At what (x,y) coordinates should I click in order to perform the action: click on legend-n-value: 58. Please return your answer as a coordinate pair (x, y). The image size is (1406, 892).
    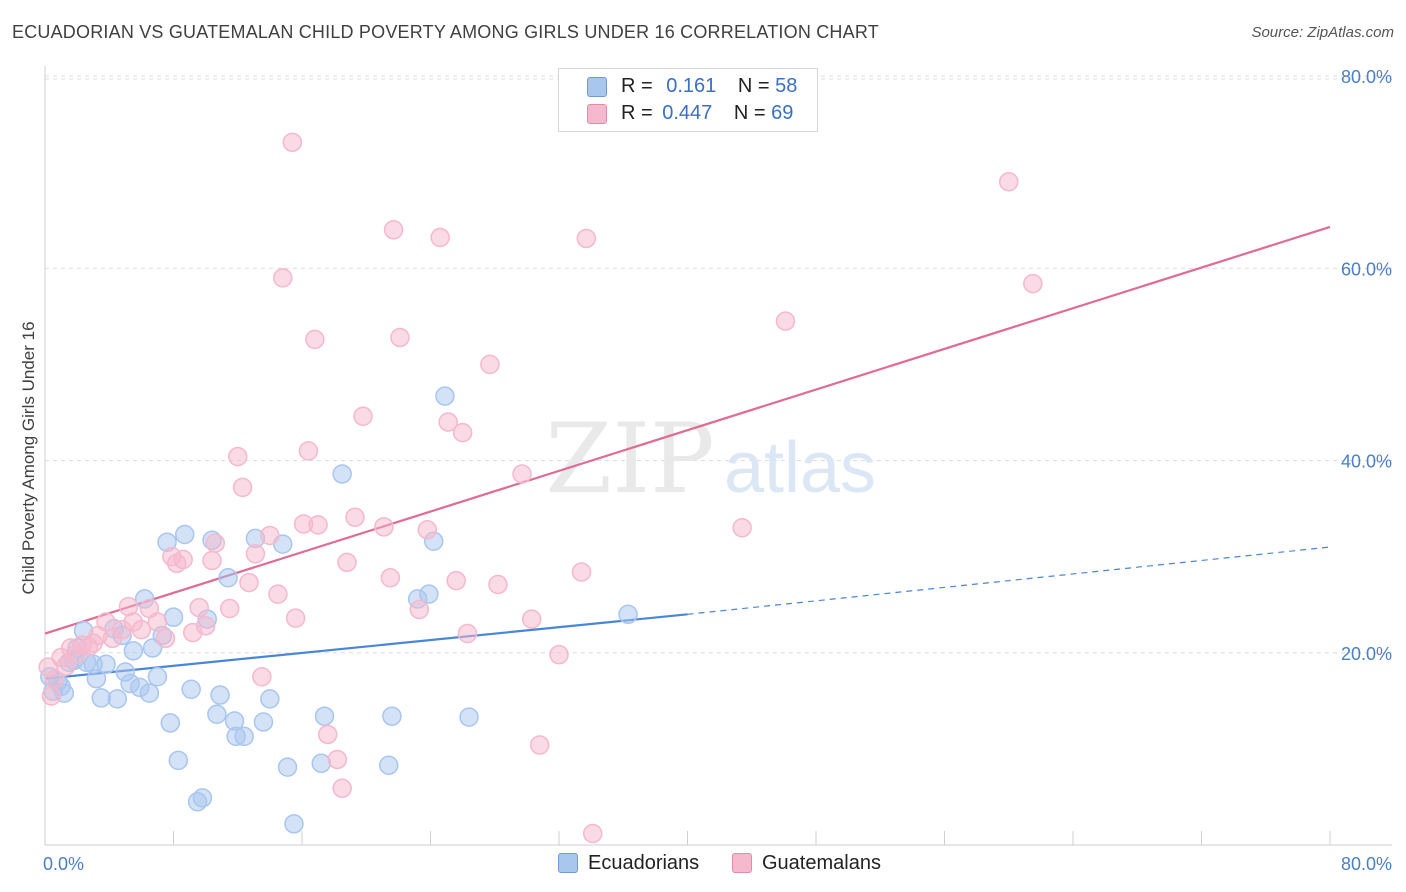
    Looking at the image, I should click on (786, 86).